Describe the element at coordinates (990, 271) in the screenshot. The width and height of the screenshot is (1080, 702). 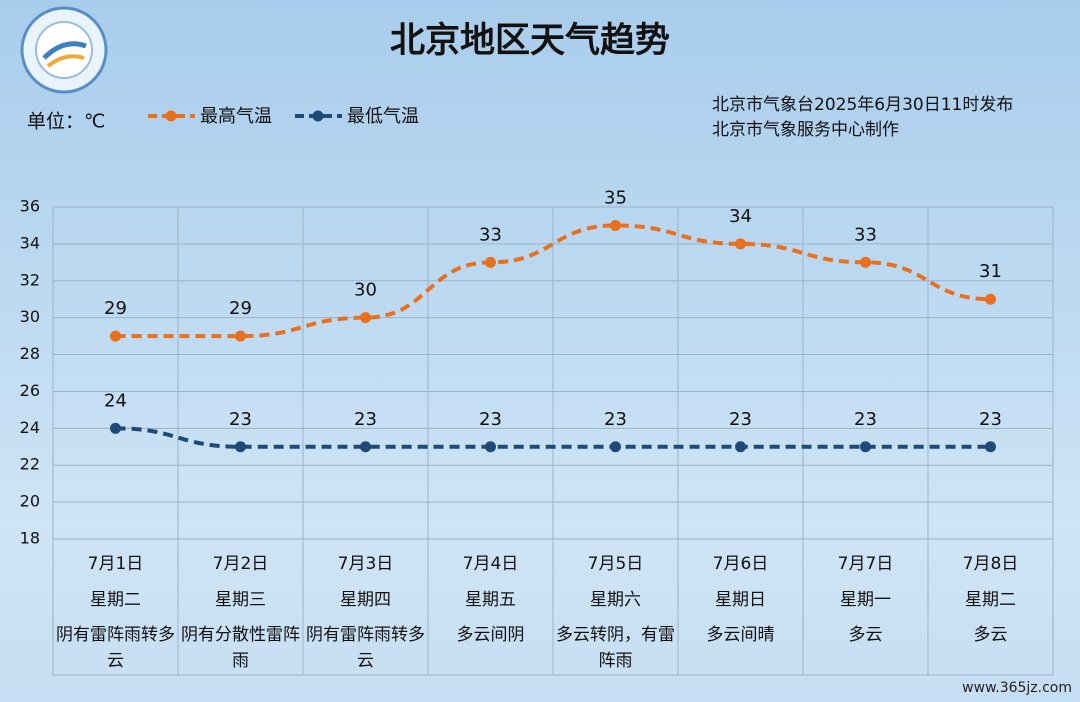
I see `data-label: 31` at that location.